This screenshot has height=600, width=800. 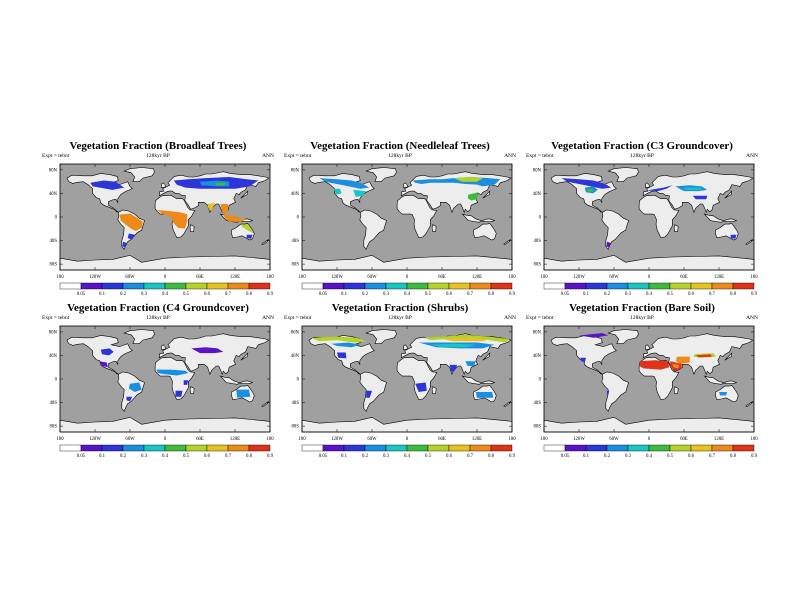 What do you see at coordinates (615, 230) in the screenshot?
I see `land-south-america` at bounding box center [615, 230].